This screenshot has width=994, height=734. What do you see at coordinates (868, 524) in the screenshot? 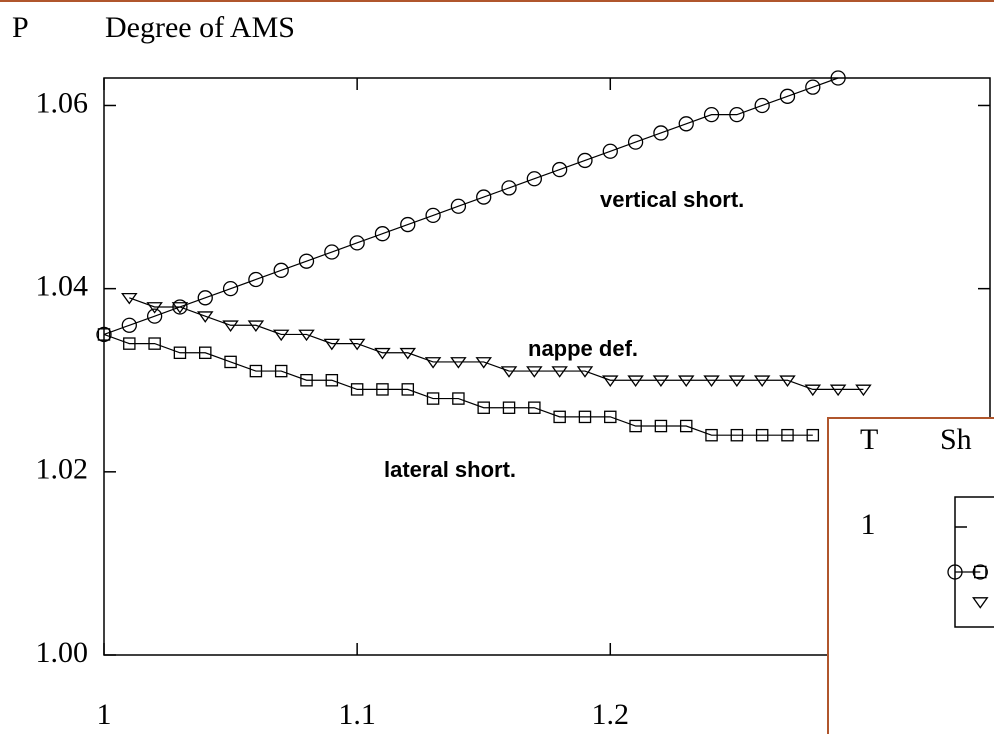
I see `y-tick-label: 1` at bounding box center [868, 524].